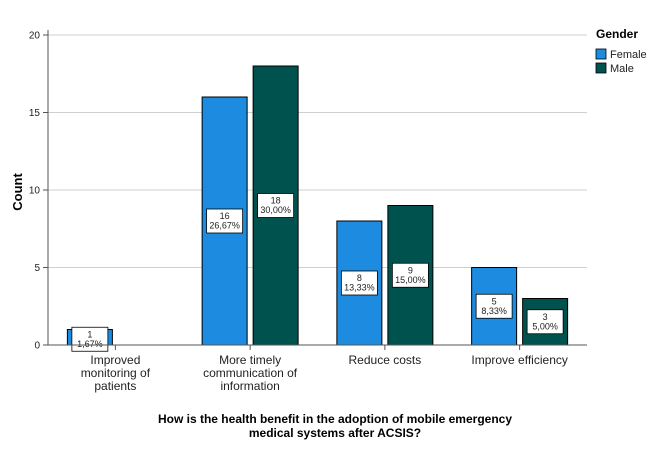 Image resolution: width=666 pixels, height=450 pixels. I want to click on x-tick-label: More timely communication of information, so click(250, 373).